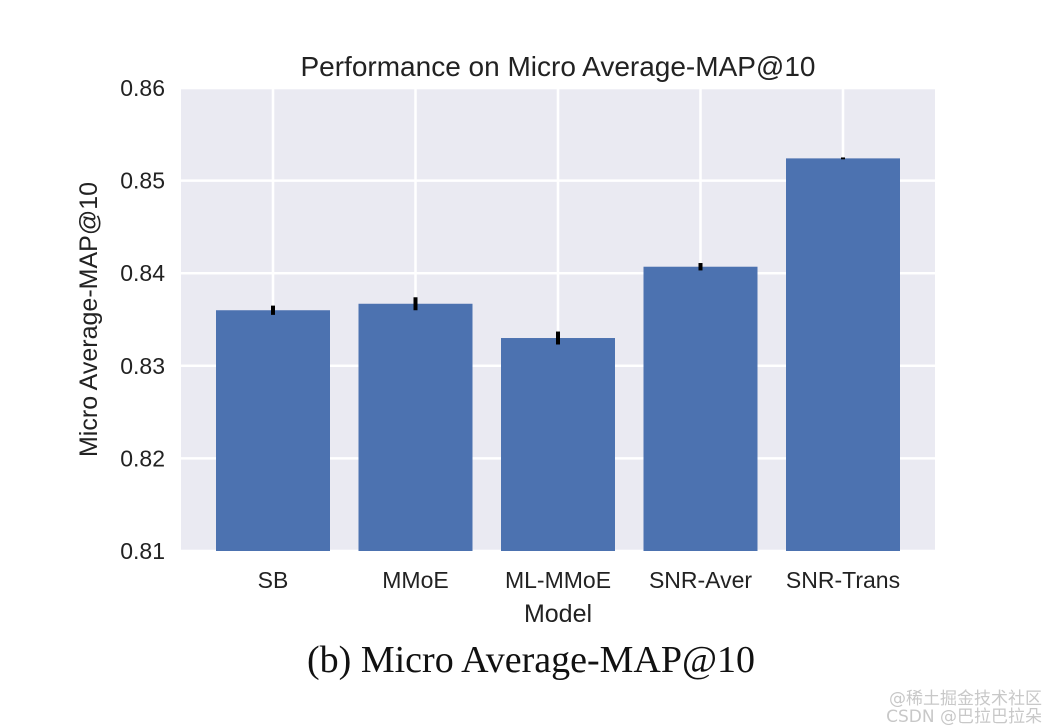 This screenshot has width=1062, height=726. Describe the element at coordinates (89, 319) in the screenshot. I see `y-axis-label: Micro Average-MAP@10` at that location.